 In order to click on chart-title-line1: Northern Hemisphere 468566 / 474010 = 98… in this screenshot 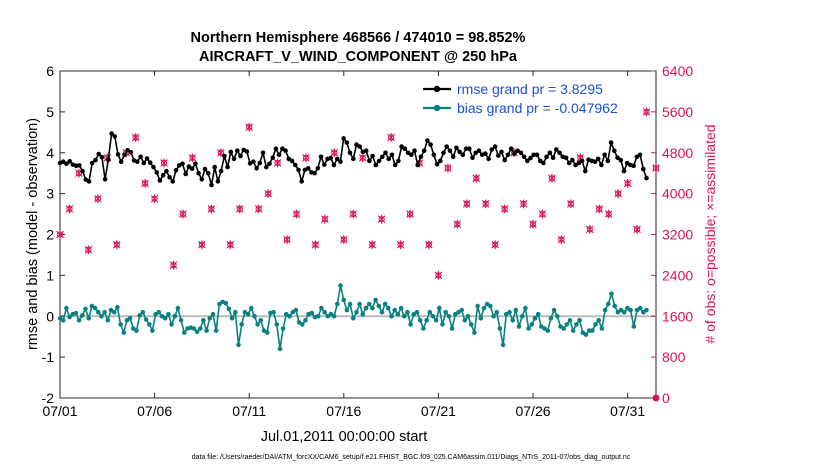, I will do `click(358, 38)`.